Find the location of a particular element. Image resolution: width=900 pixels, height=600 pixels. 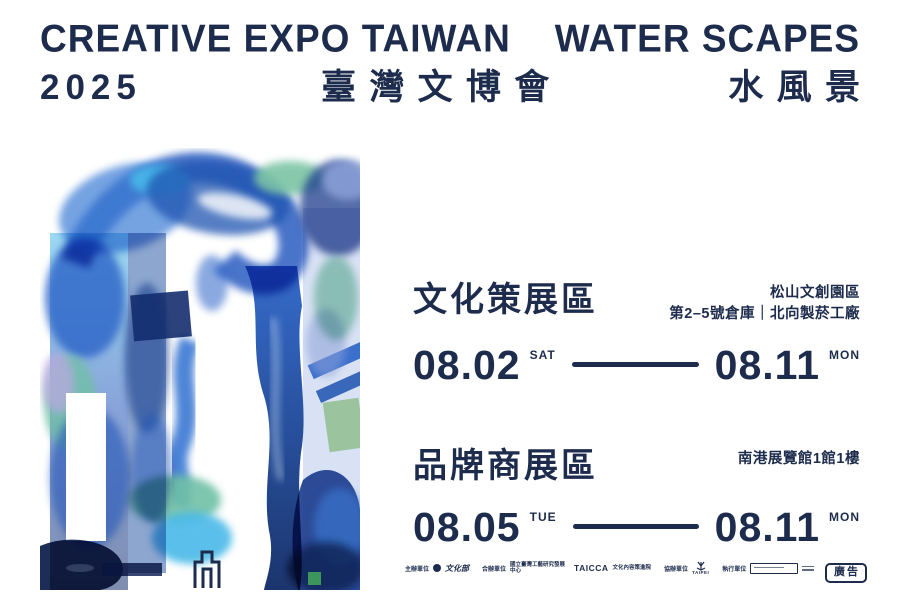

section-dates: 08.02 SAT 08.11 MON is located at coordinates (636, 365).